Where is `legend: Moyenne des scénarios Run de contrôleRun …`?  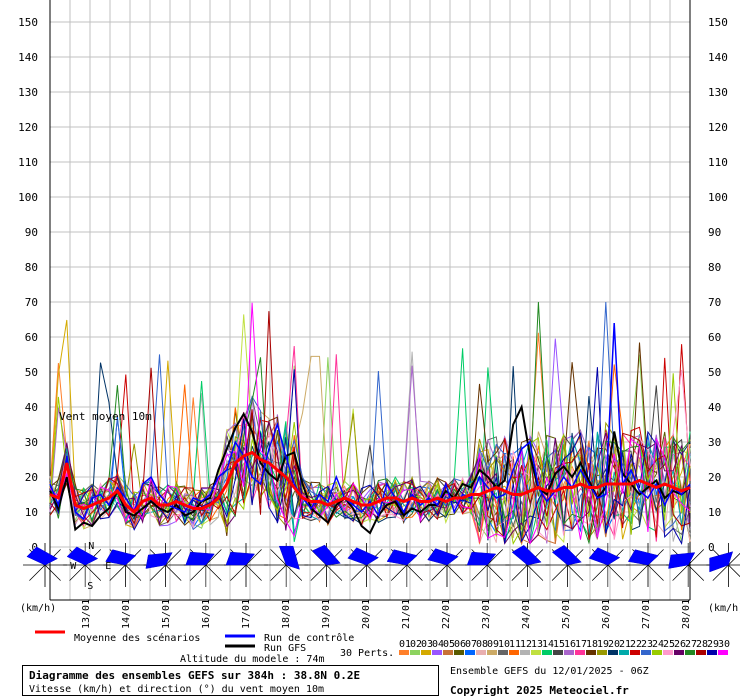 legend: Moyenne des scénarios Run de contrôleRun … is located at coordinates (382, 644).